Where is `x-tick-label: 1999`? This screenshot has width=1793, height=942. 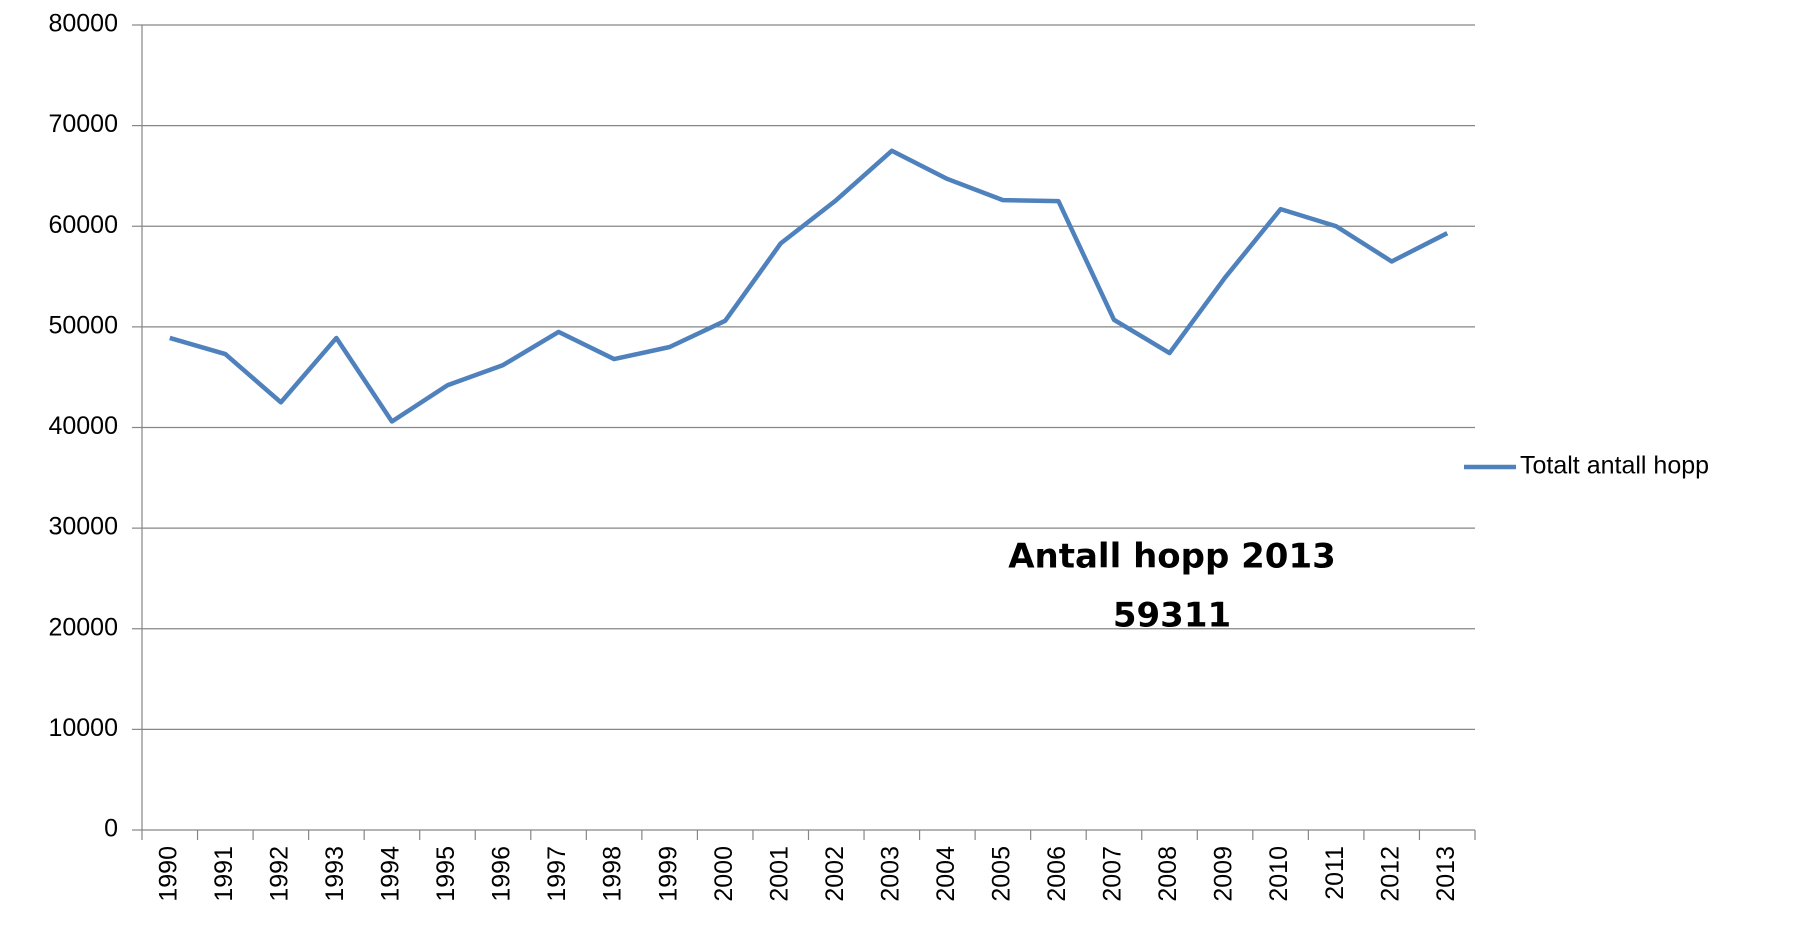 x-tick-label: 1999 is located at coordinates (668, 874).